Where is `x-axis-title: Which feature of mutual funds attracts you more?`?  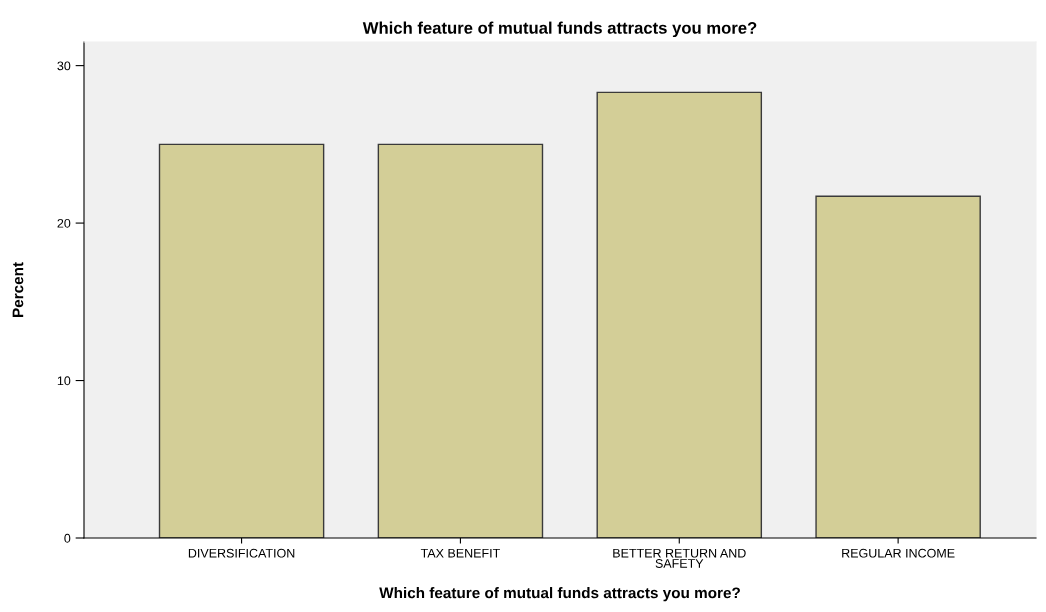 x-axis-title: Which feature of mutual funds attracts you more? is located at coordinates (559, 594).